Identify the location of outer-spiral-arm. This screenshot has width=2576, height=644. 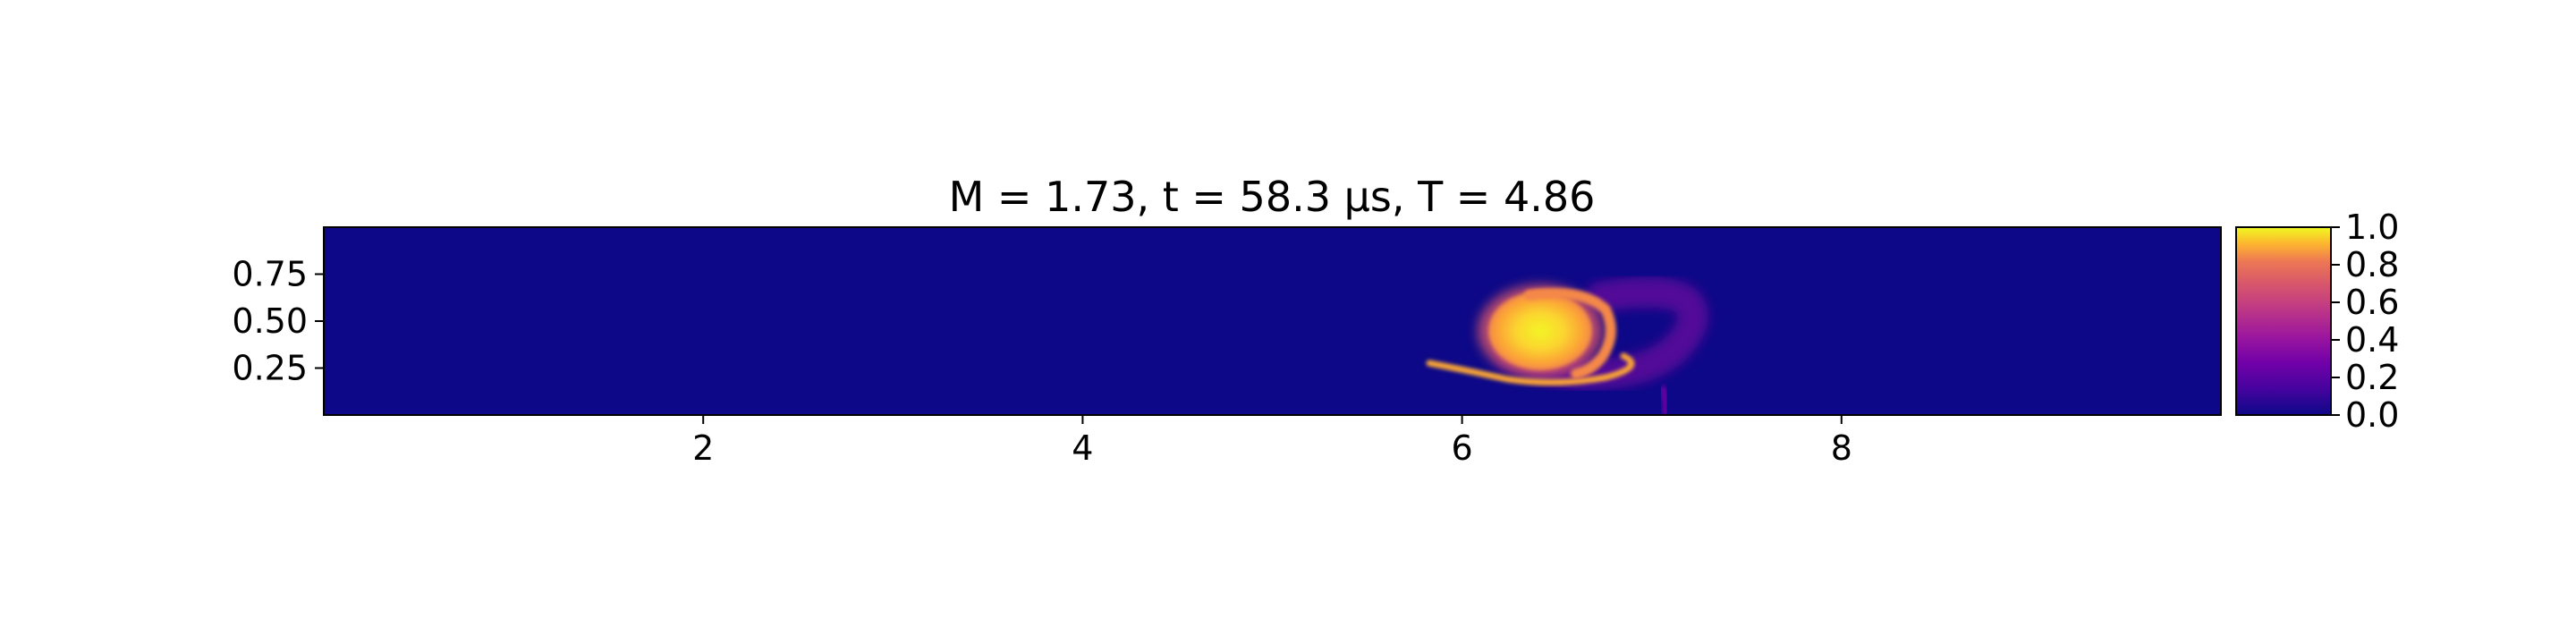
(1570, 333).